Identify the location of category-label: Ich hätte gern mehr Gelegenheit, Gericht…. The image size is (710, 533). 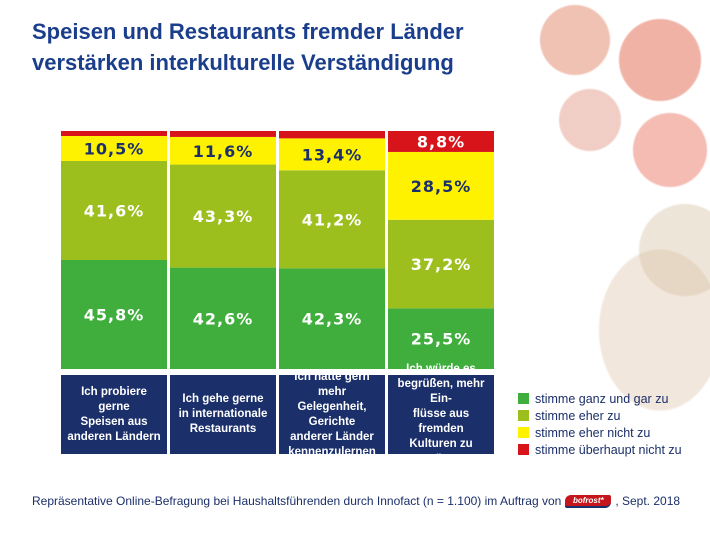
(332, 414).